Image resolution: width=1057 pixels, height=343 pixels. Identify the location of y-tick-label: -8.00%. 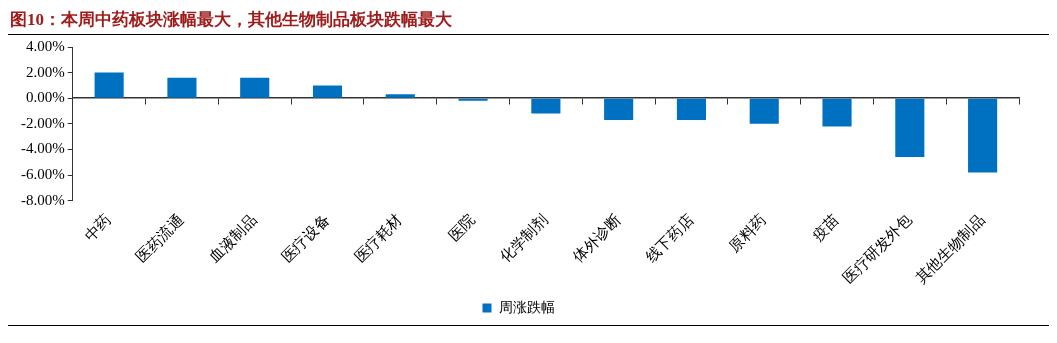
(42, 199).